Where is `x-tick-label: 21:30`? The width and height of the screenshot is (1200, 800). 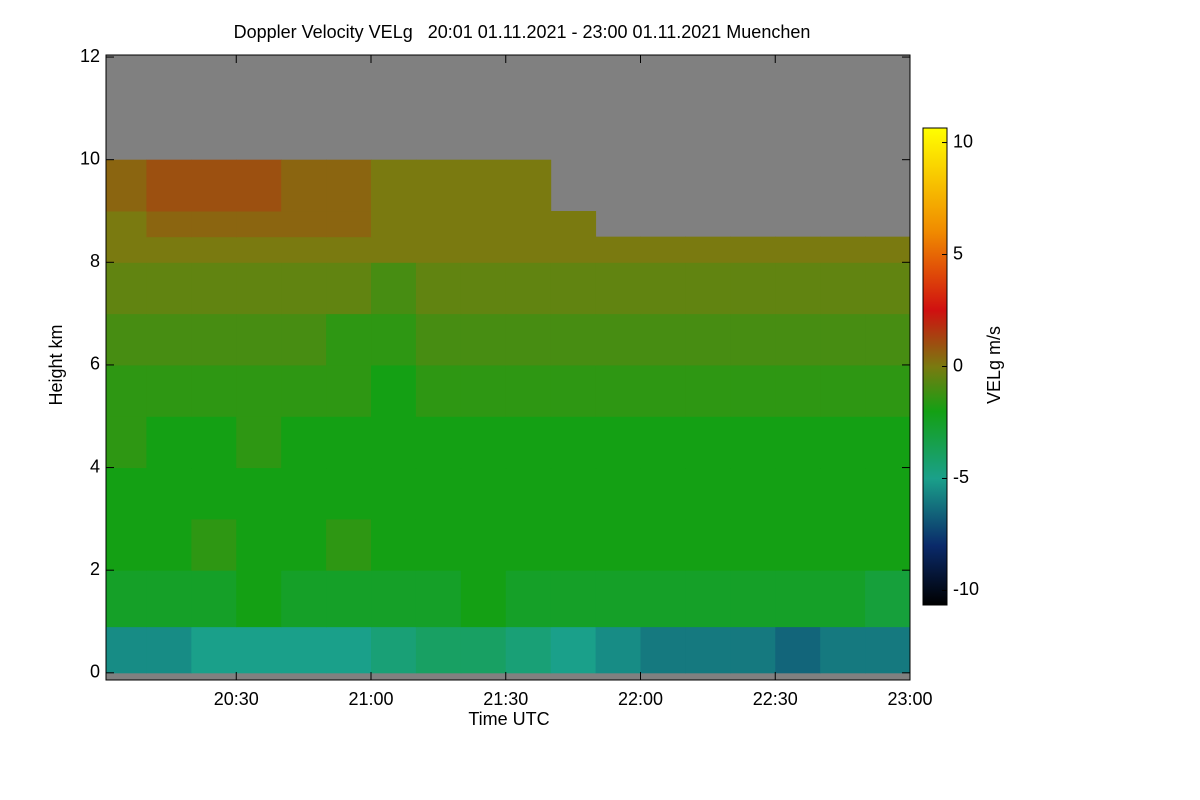
x-tick-label: 21:30 is located at coordinates (505, 699).